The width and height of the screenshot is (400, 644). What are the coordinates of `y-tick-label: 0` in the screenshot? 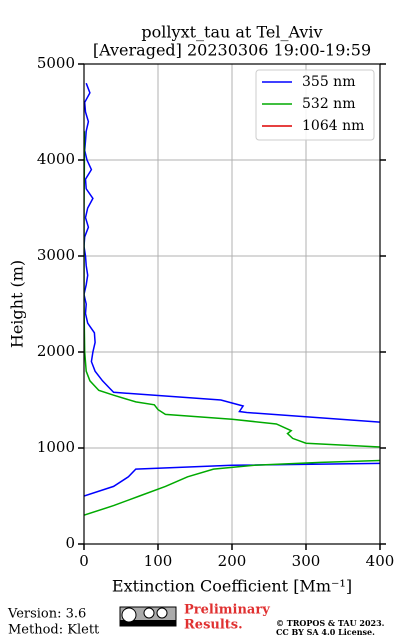 It's located at (70, 543).